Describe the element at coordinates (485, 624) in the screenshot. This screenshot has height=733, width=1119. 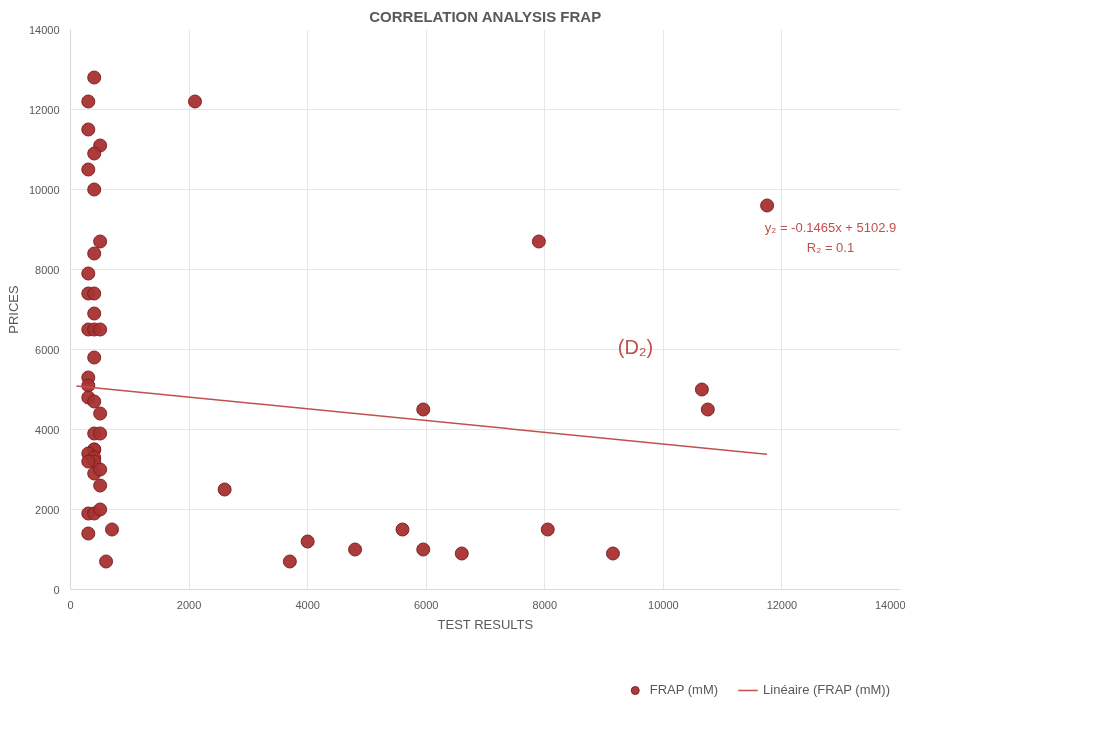
I see `x-axis-title: TEST RESULTS` at that location.